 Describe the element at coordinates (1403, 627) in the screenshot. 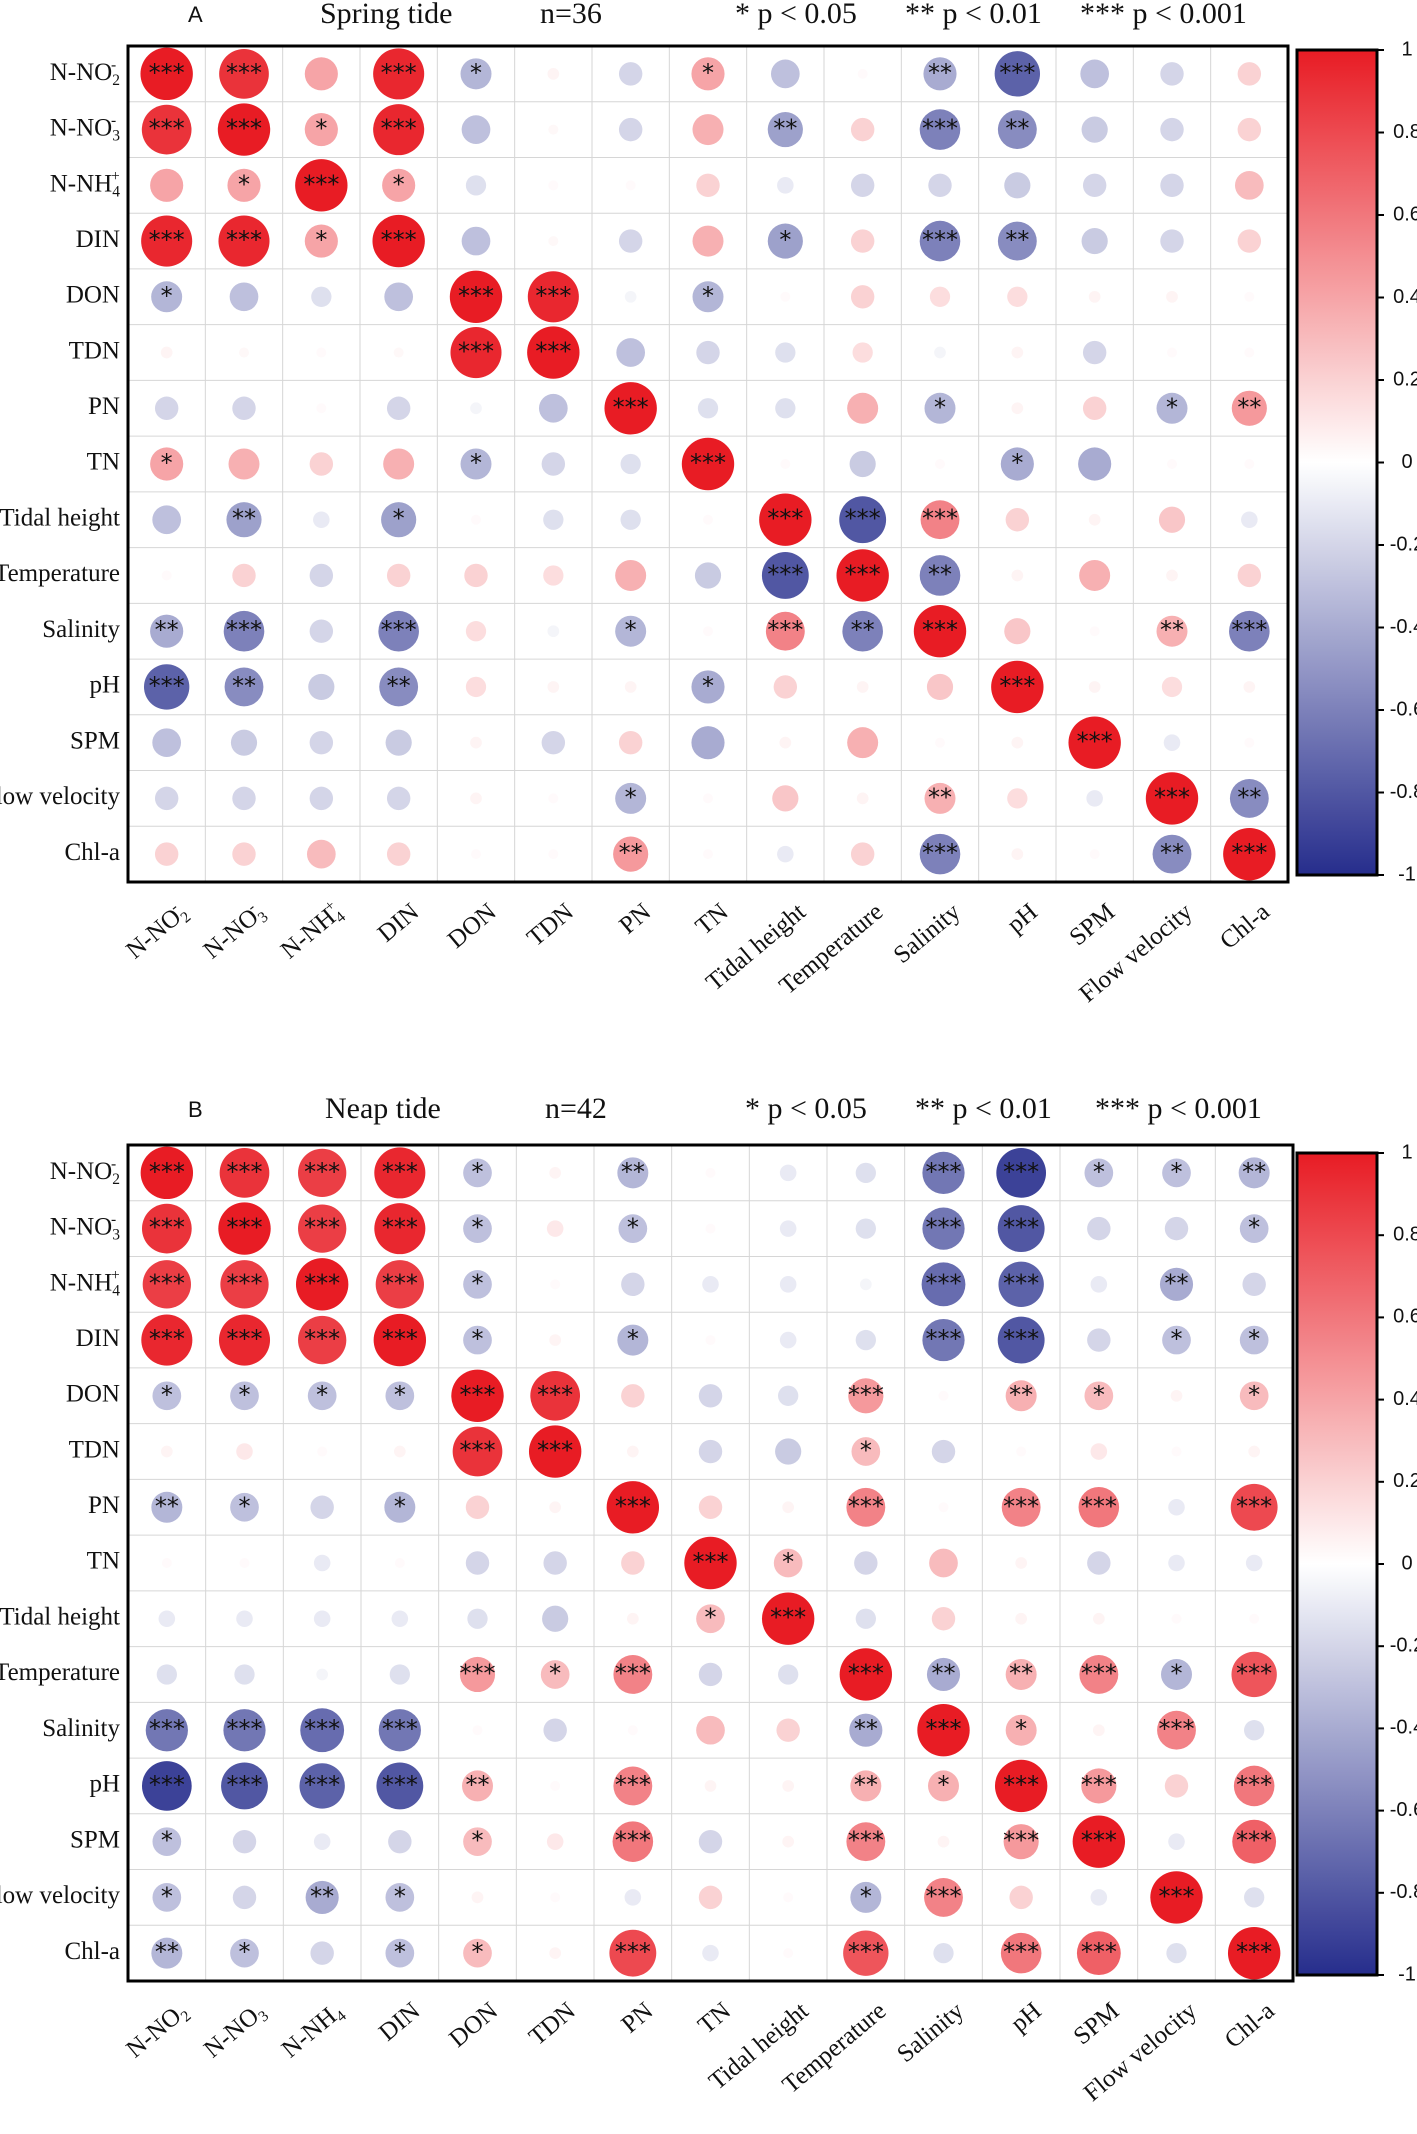

I see `color-bar-tick-label: -0.4` at that location.